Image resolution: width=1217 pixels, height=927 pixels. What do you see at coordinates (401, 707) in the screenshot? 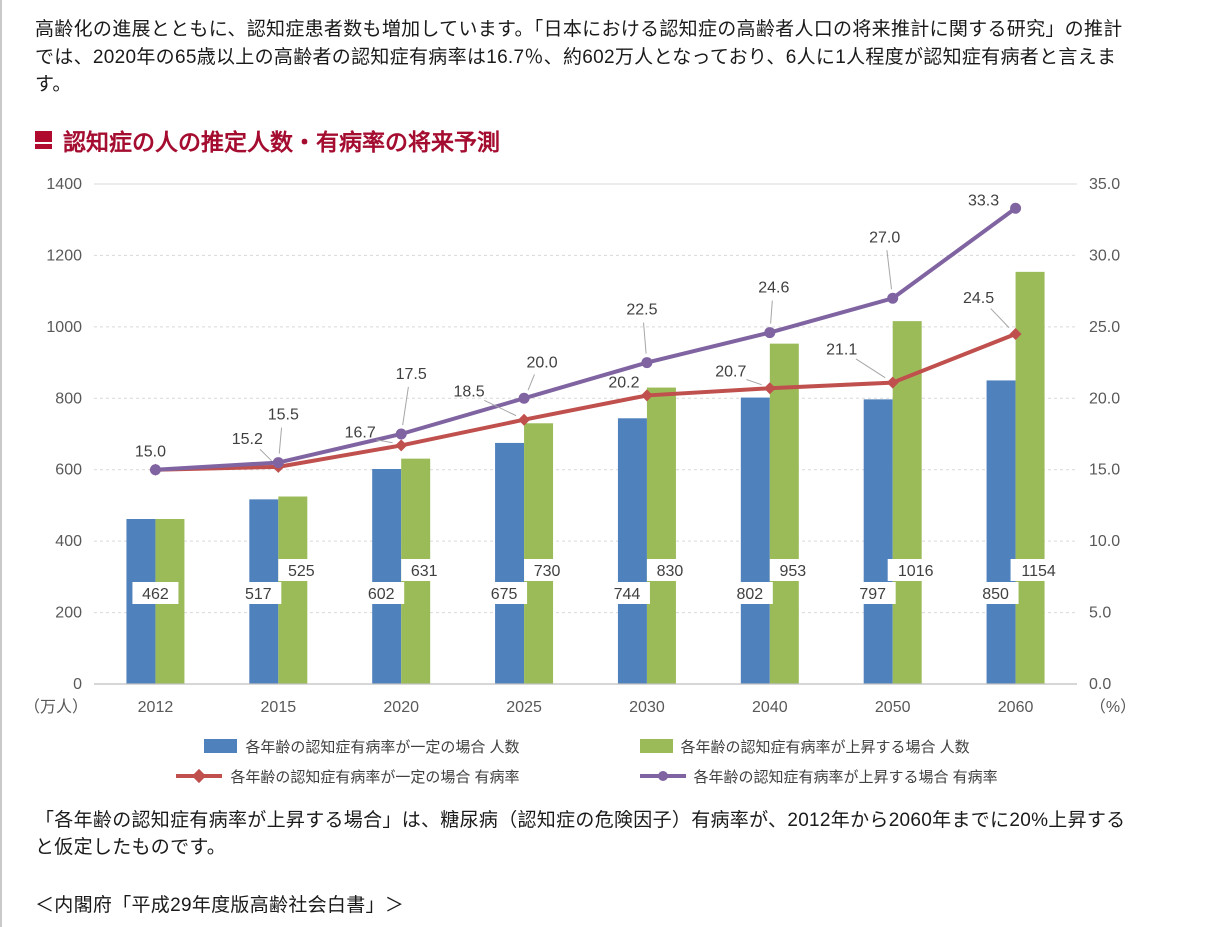
I see `svg-text: 2020` at bounding box center [401, 707].